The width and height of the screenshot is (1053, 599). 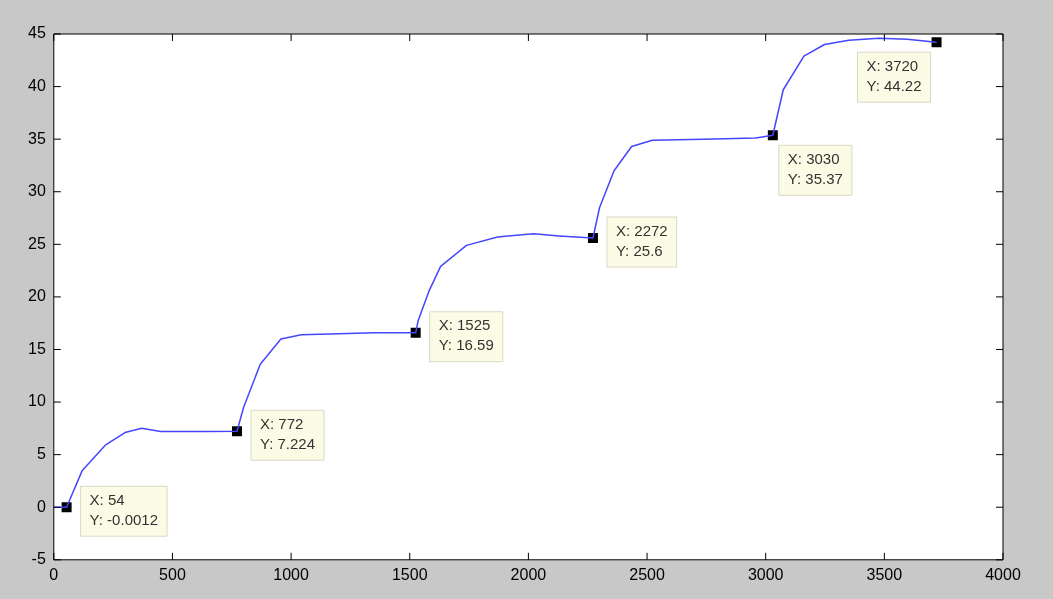 What do you see at coordinates (38, 559) in the screenshot?
I see `y-tick-label: -5` at bounding box center [38, 559].